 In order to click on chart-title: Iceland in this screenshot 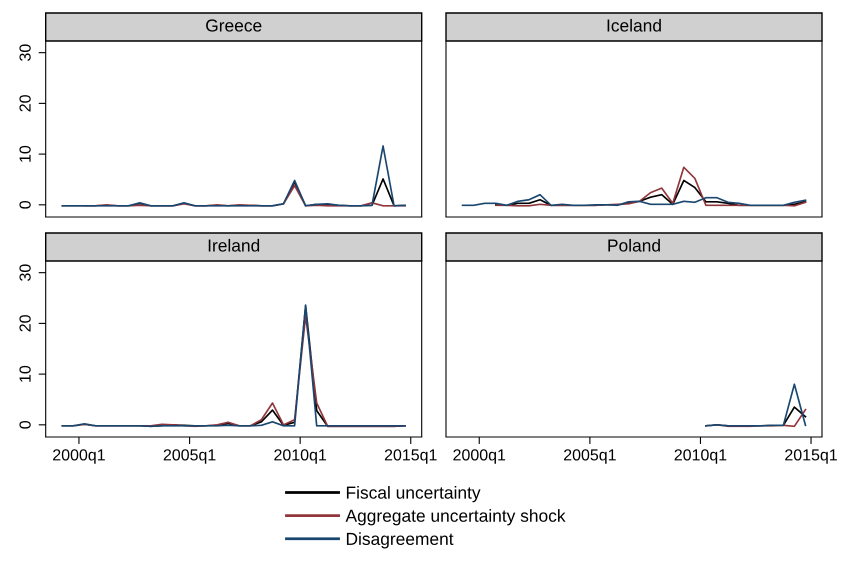, I will do `click(634, 25)`.